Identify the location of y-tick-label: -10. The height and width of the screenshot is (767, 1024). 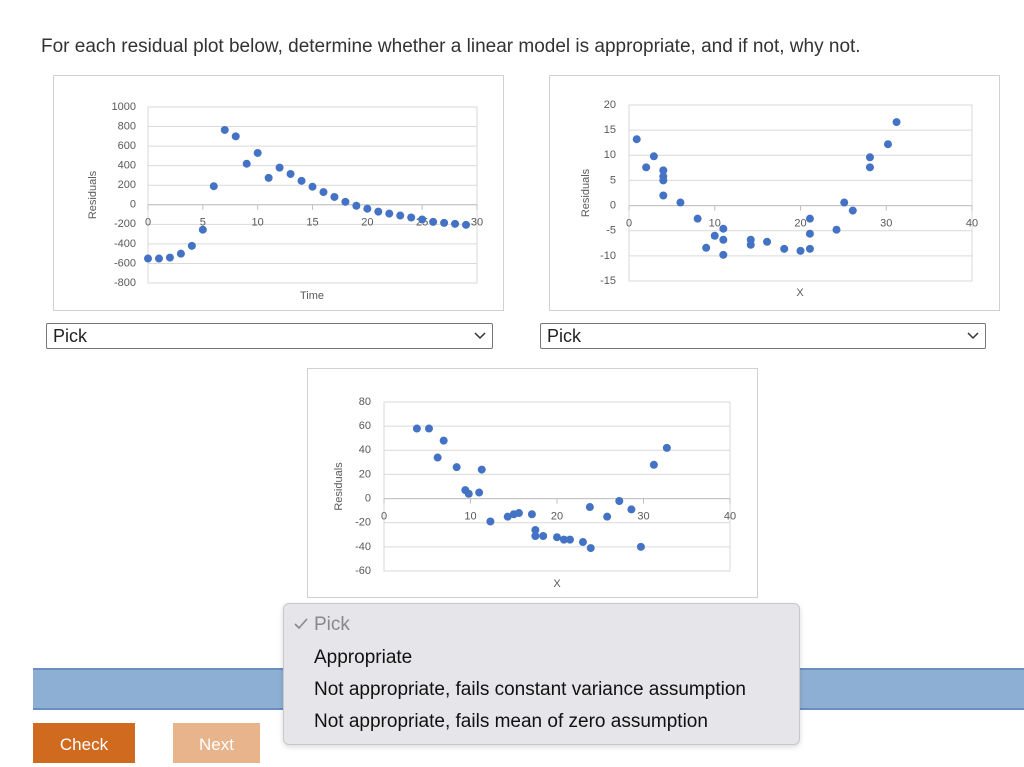
(608, 256).